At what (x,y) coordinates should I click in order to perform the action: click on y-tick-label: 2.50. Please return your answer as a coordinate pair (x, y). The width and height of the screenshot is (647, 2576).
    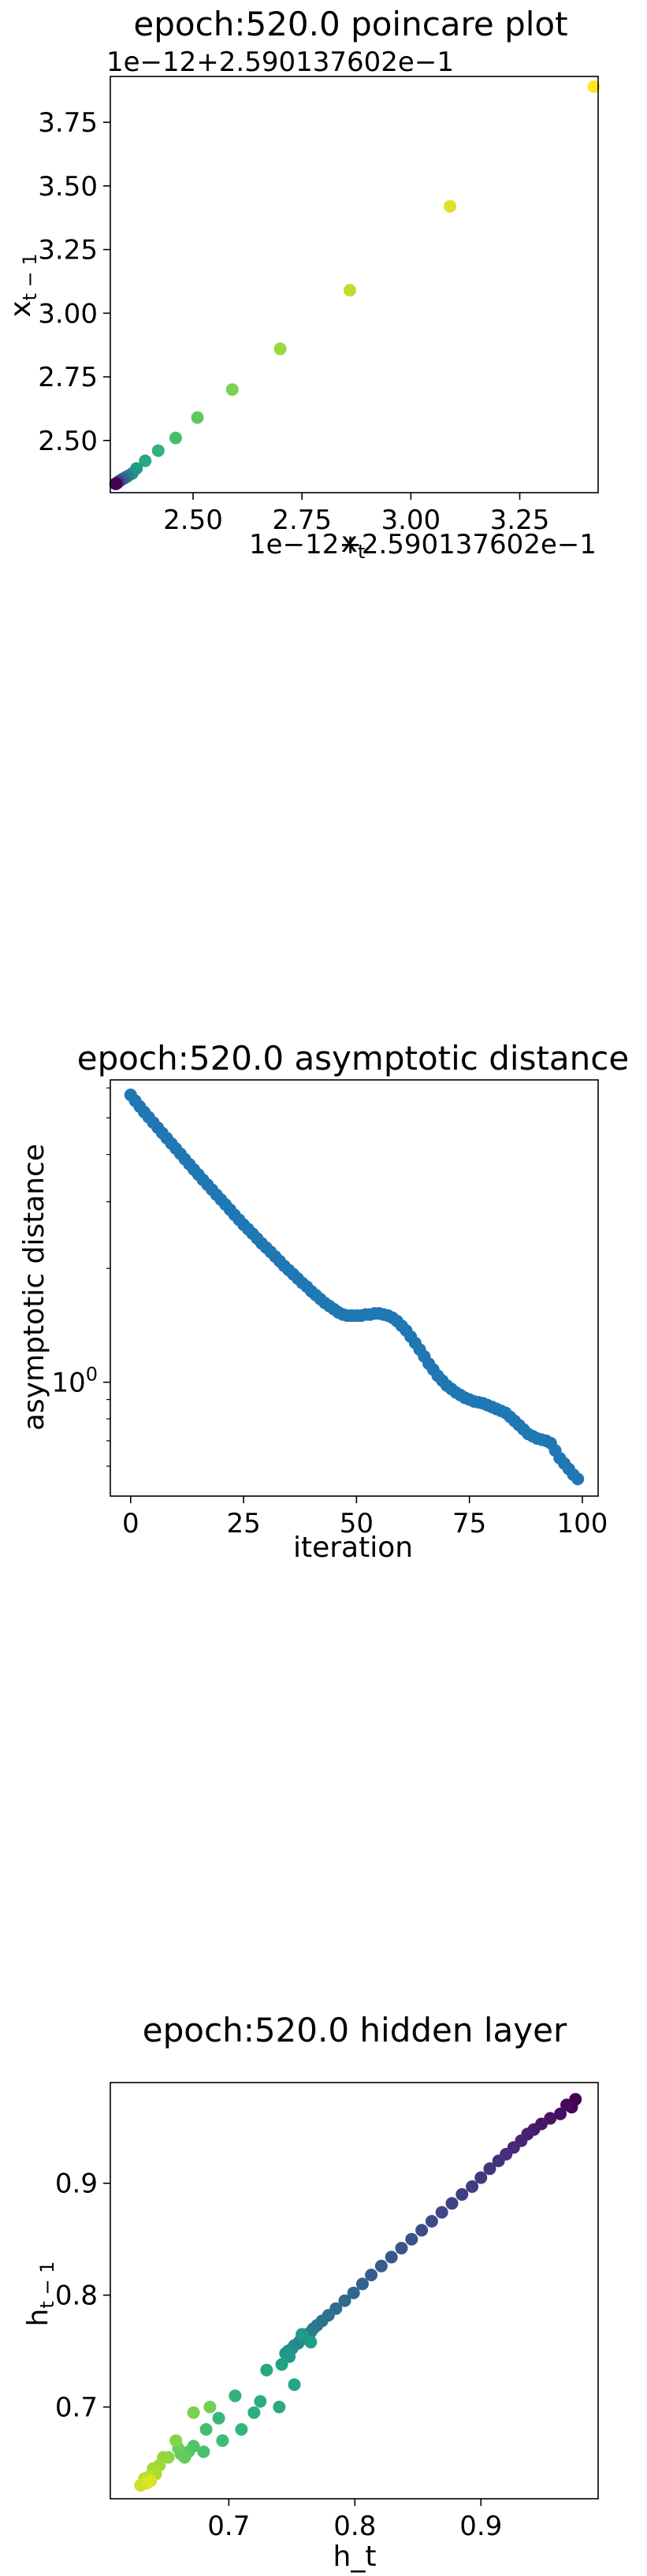
    Looking at the image, I should click on (68, 441).